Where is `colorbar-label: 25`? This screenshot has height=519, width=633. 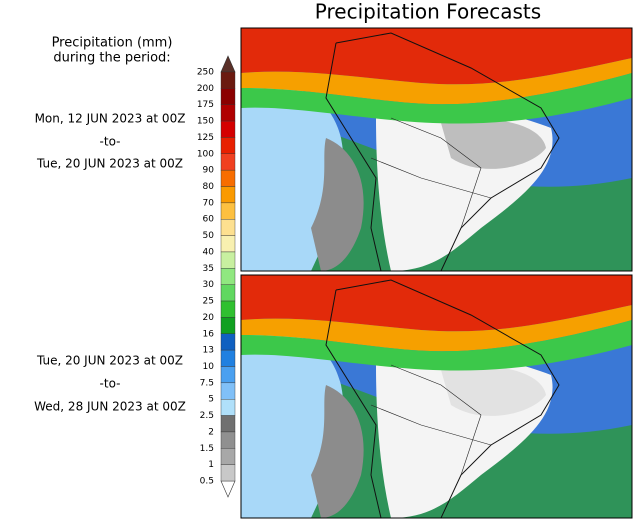 colorbar-label: 25 is located at coordinates (208, 302).